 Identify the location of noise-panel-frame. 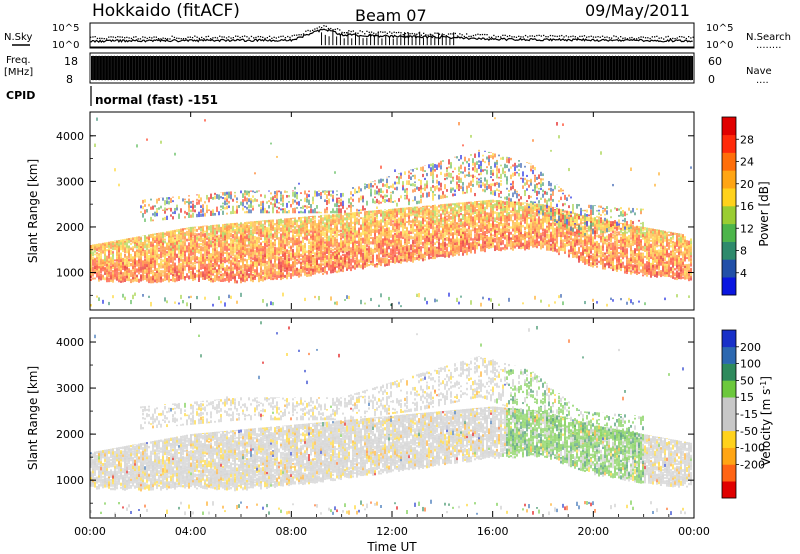
(392, 35).